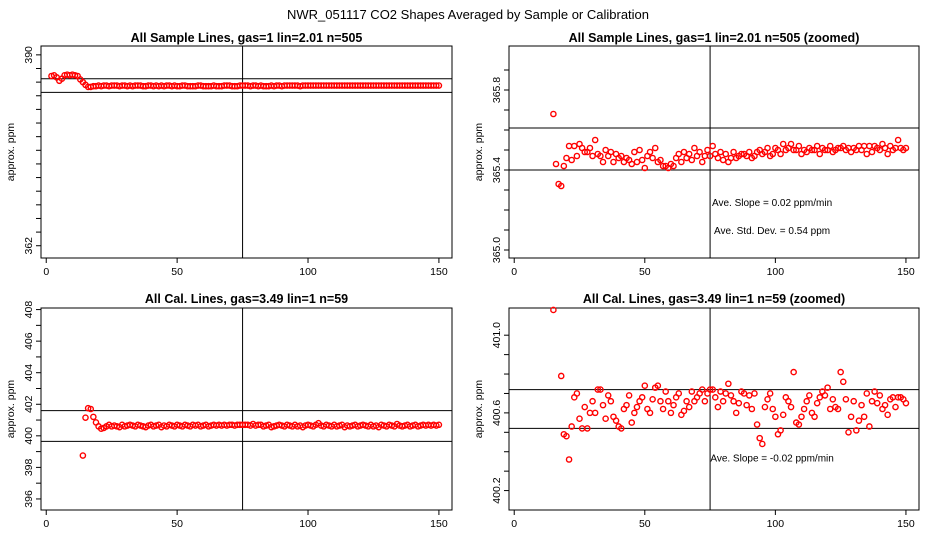 This screenshot has height=540, width=936. What do you see at coordinates (29, 499) in the screenshot?
I see `y-tick-label: 396` at bounding box center [29, 499].